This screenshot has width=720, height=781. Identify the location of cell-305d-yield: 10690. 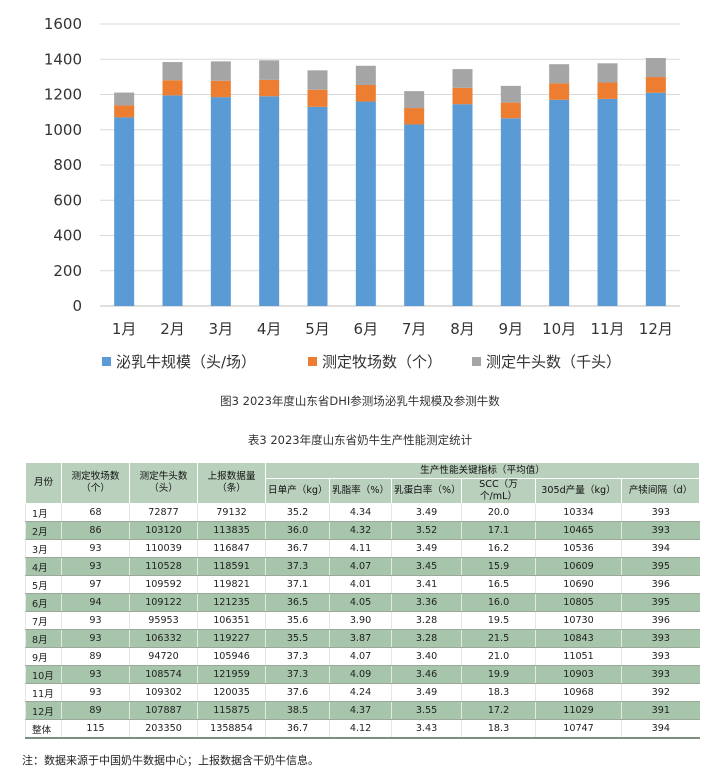
(578, 584).